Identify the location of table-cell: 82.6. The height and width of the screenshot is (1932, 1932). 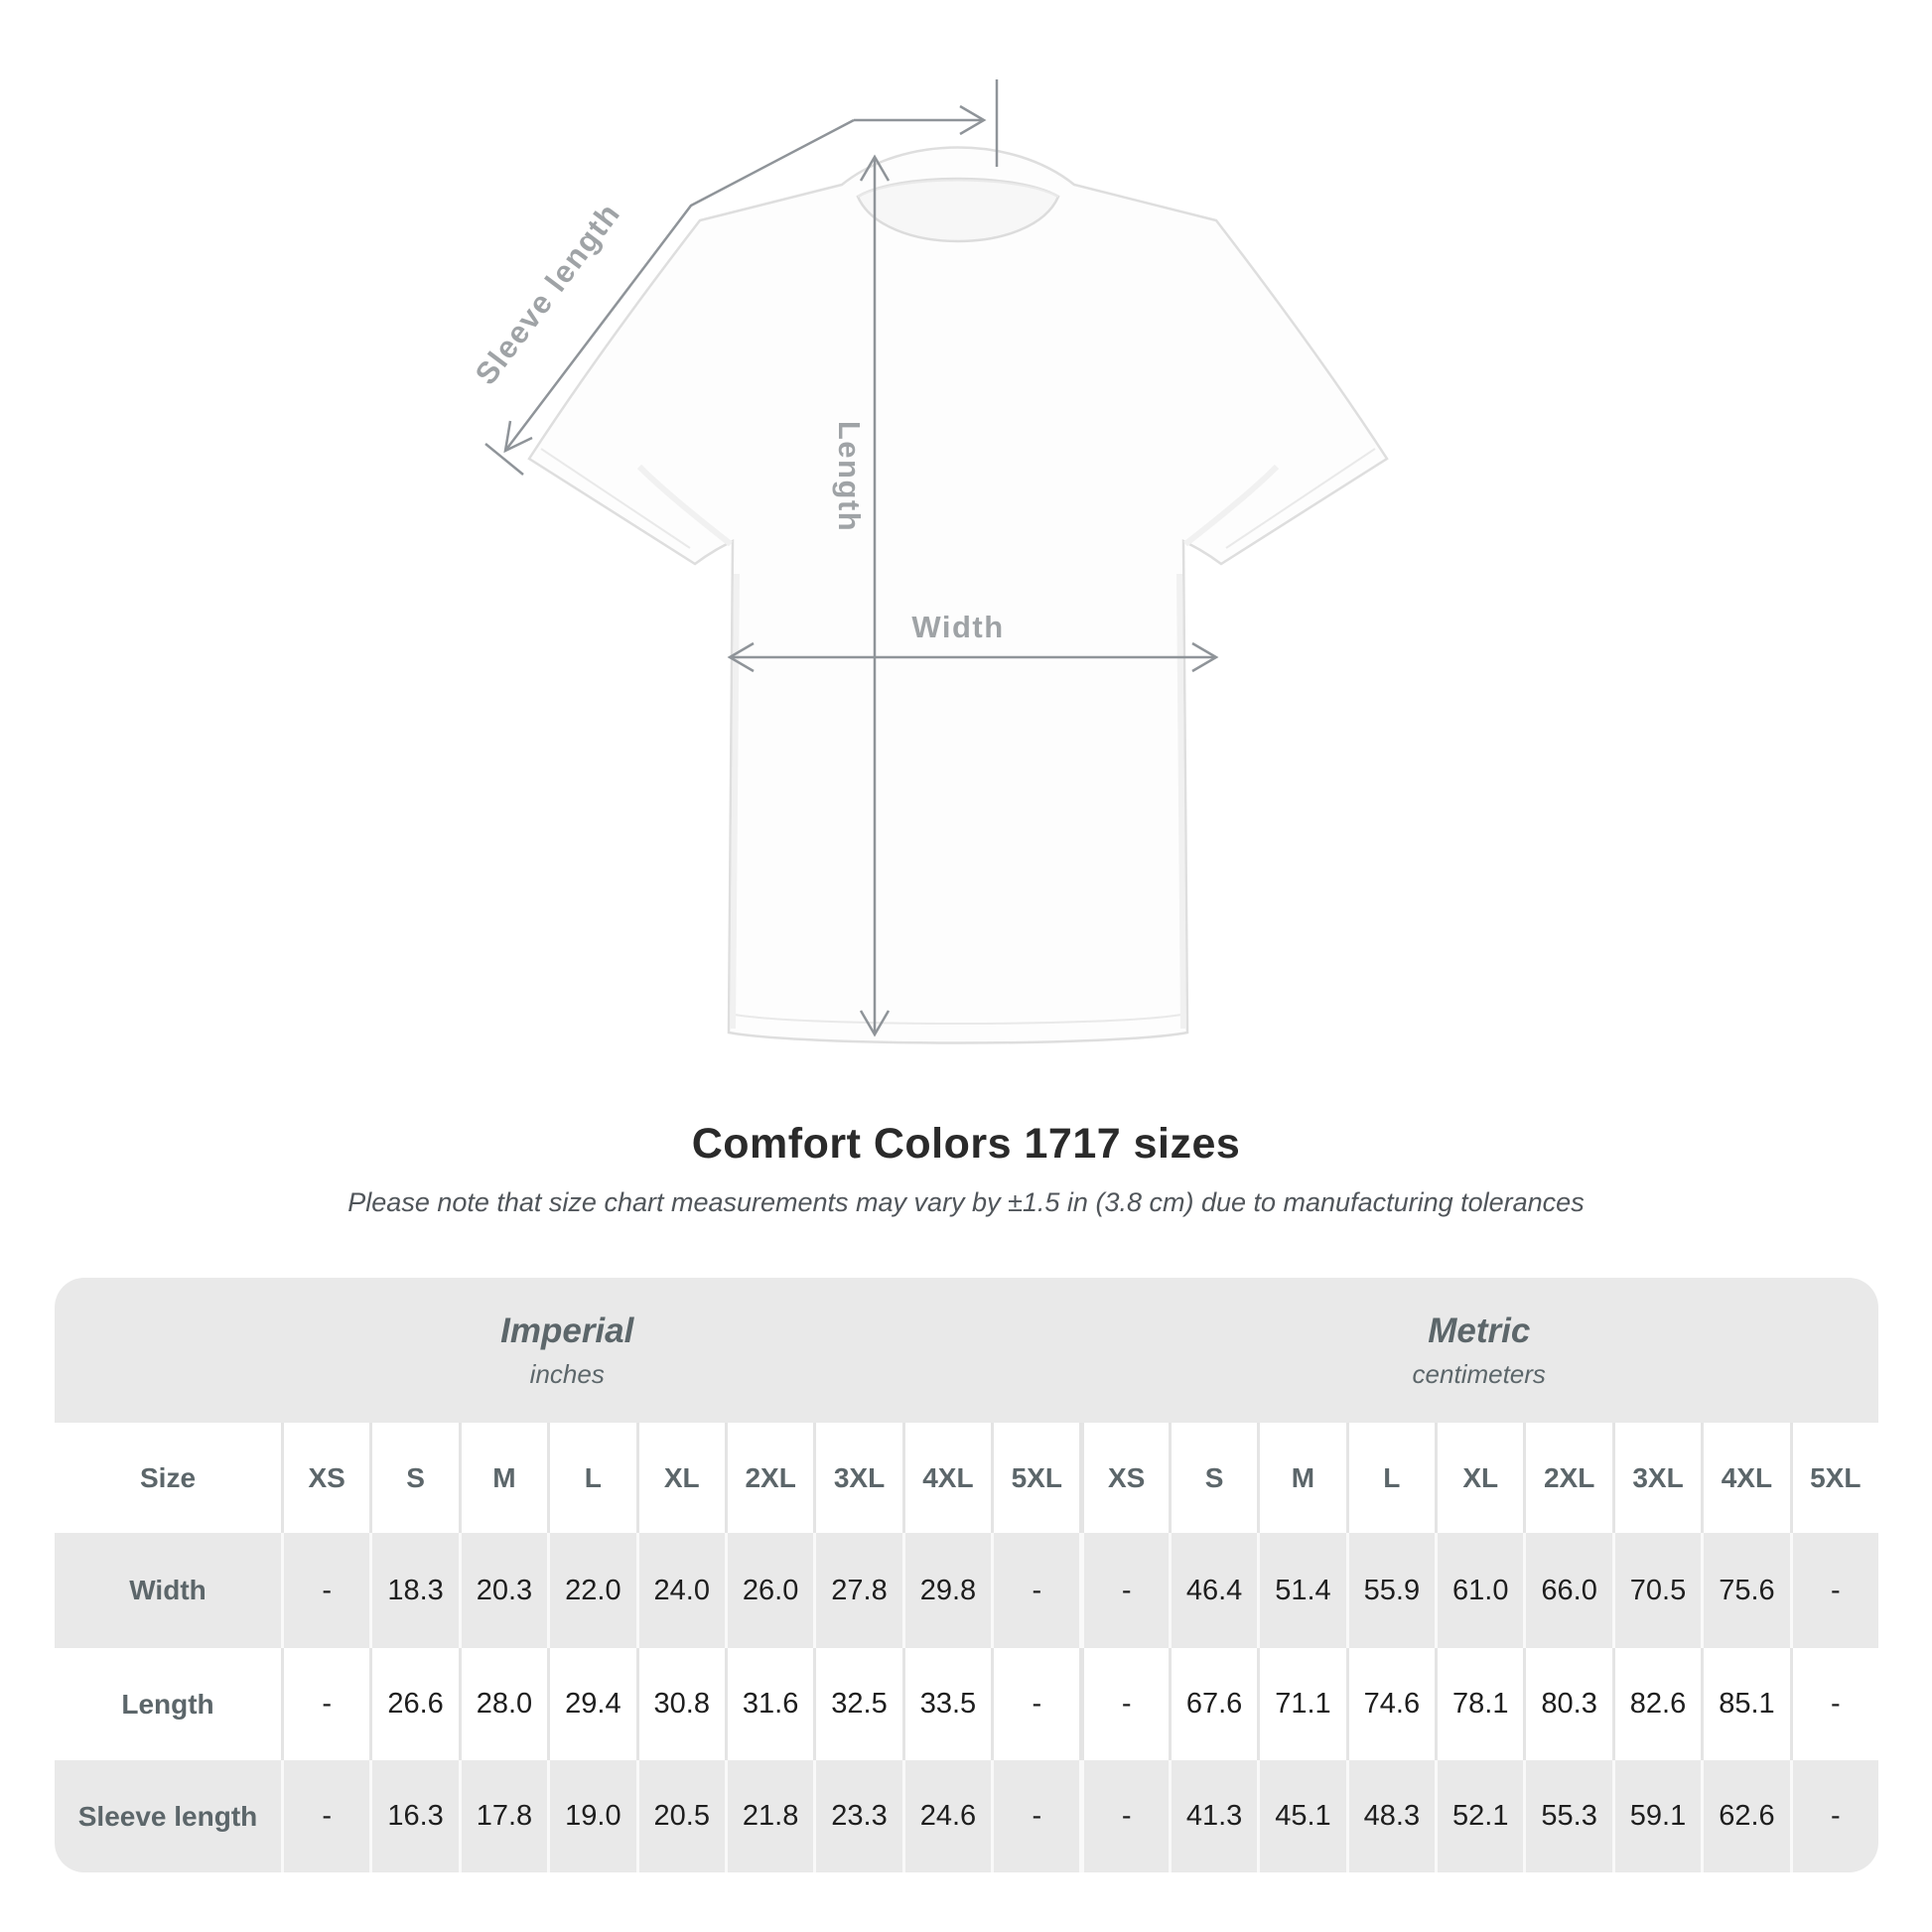
(1656, 1704).